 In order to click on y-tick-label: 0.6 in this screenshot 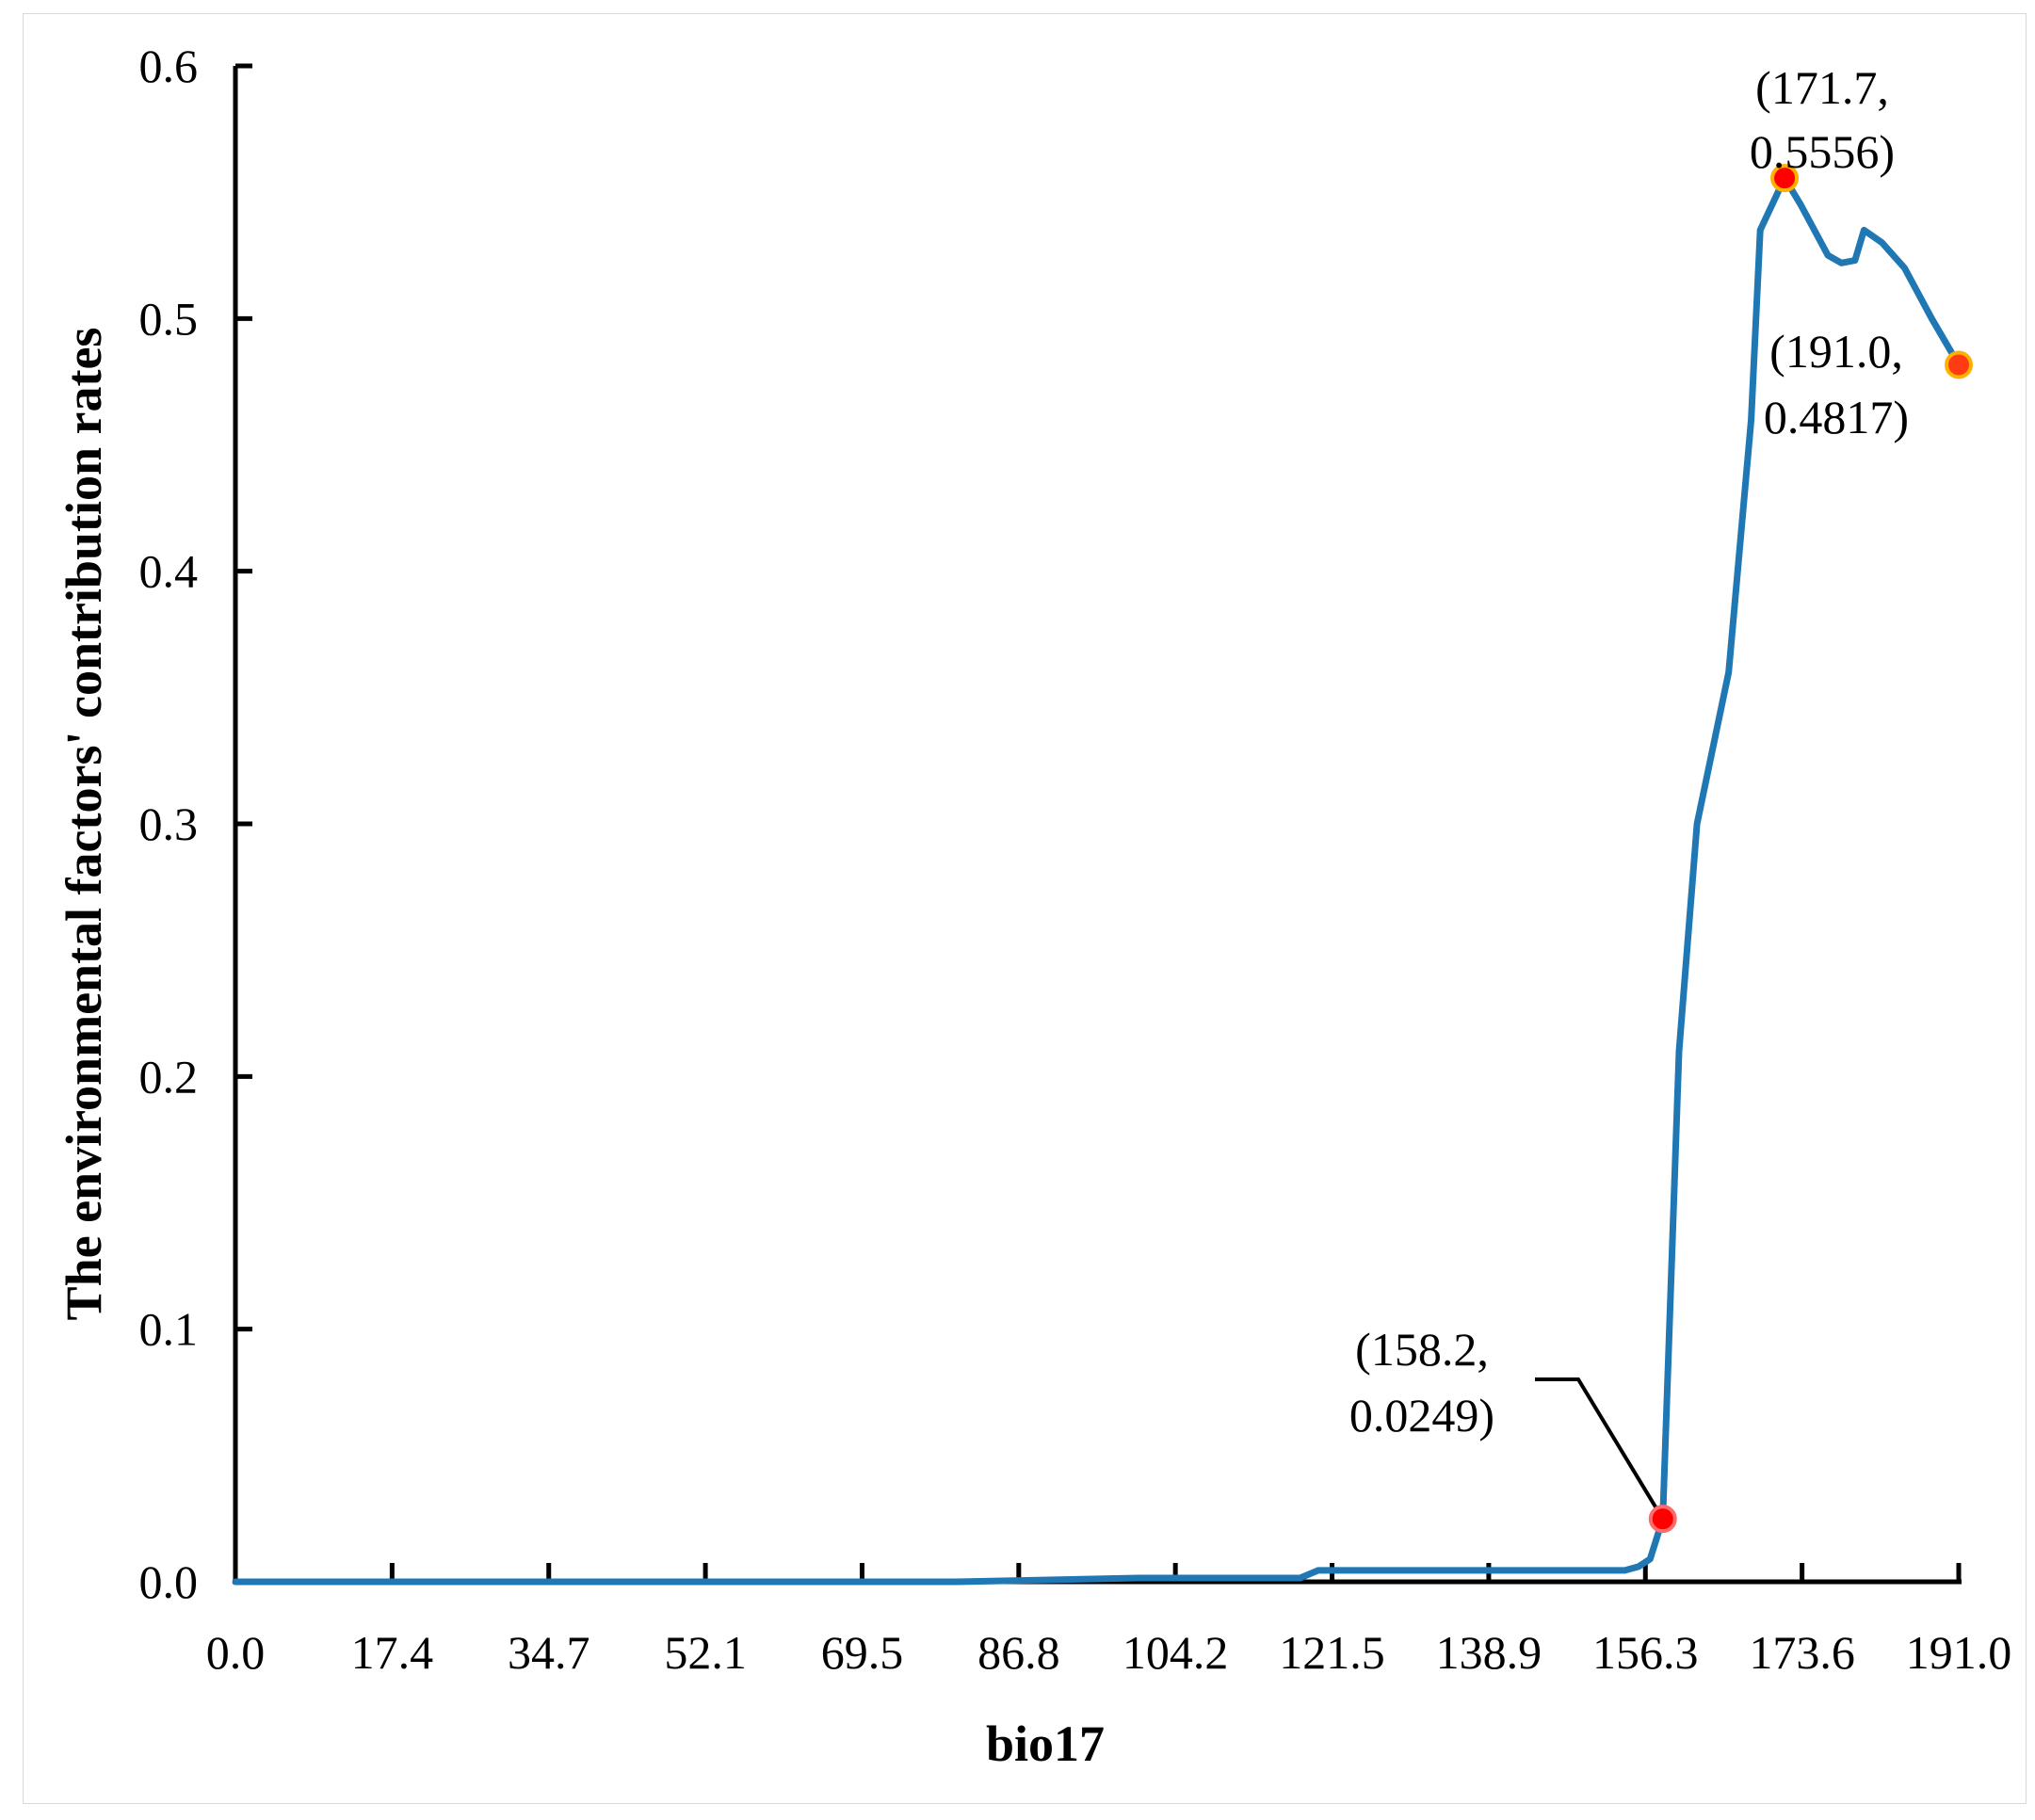, I will do `click(169, 66)`.